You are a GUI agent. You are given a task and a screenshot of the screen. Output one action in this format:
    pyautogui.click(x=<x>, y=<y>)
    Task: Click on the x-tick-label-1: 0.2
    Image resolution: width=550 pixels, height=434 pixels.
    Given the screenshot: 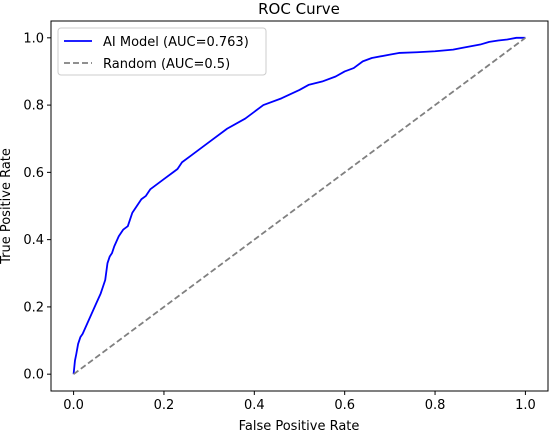 What is the action you would take?
    pyautogui.click(x=164, y=405)
    